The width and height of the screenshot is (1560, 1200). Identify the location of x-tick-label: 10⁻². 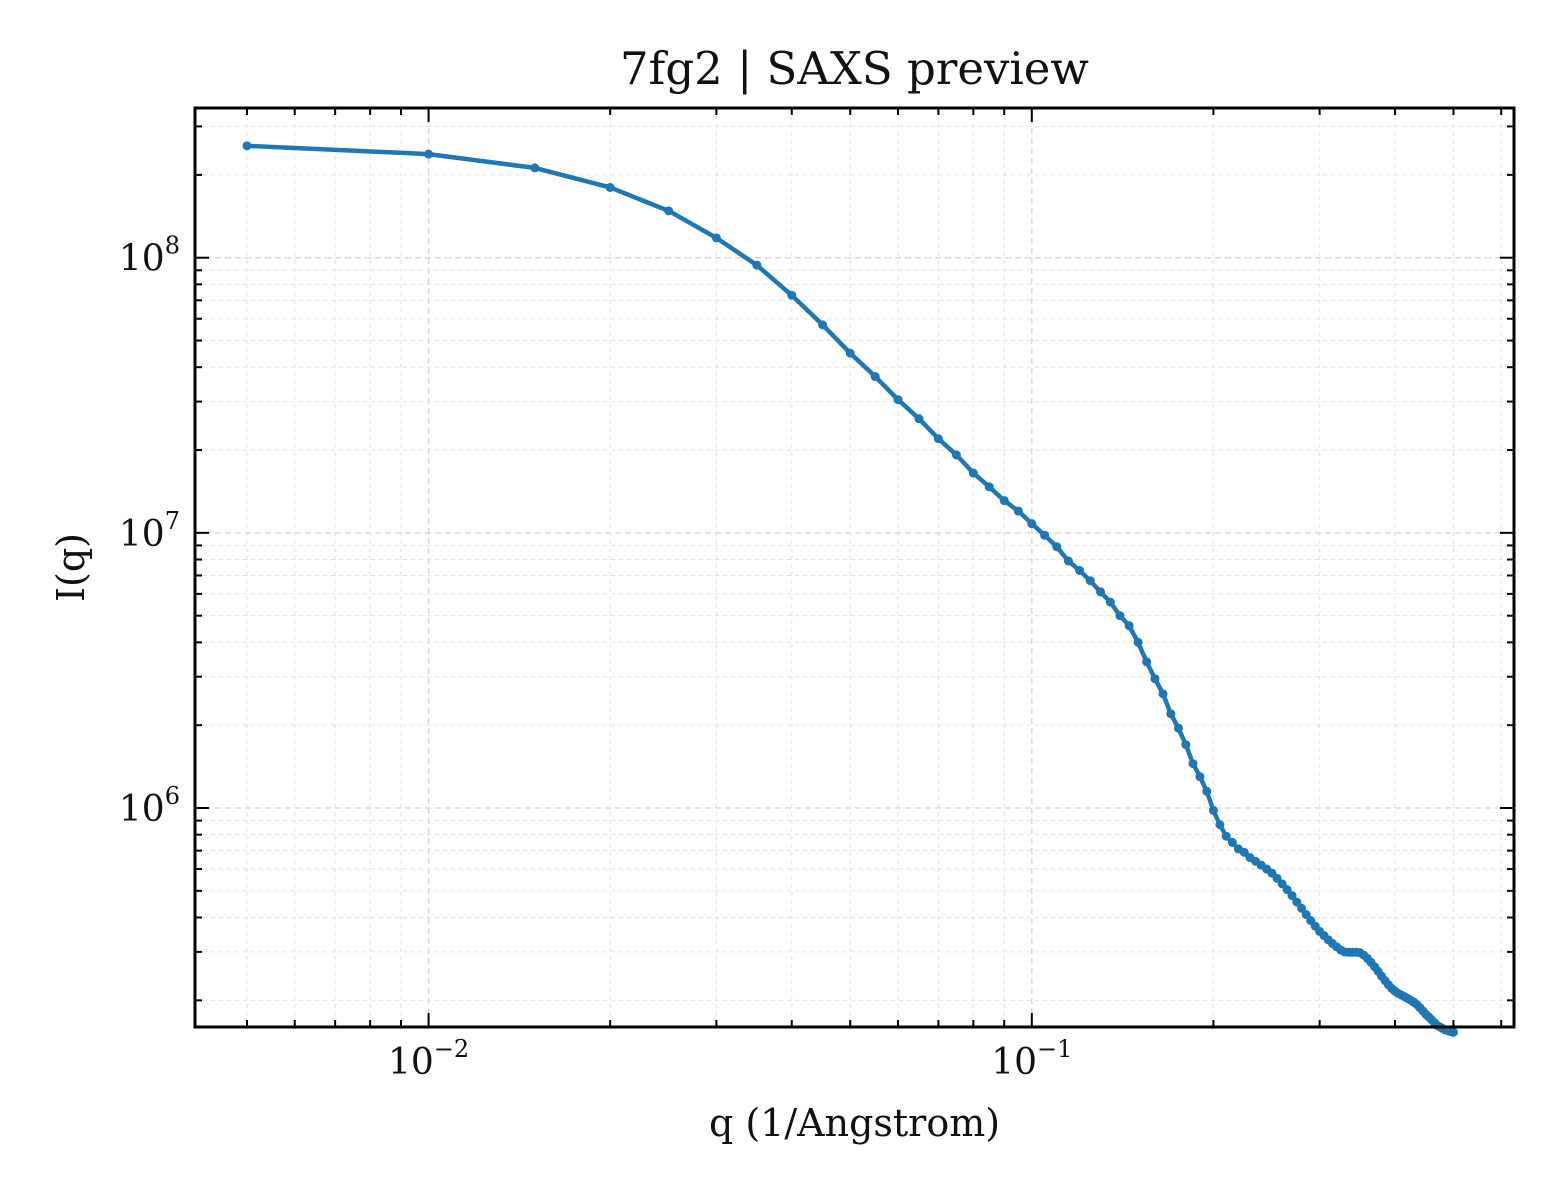
(428, 1059).